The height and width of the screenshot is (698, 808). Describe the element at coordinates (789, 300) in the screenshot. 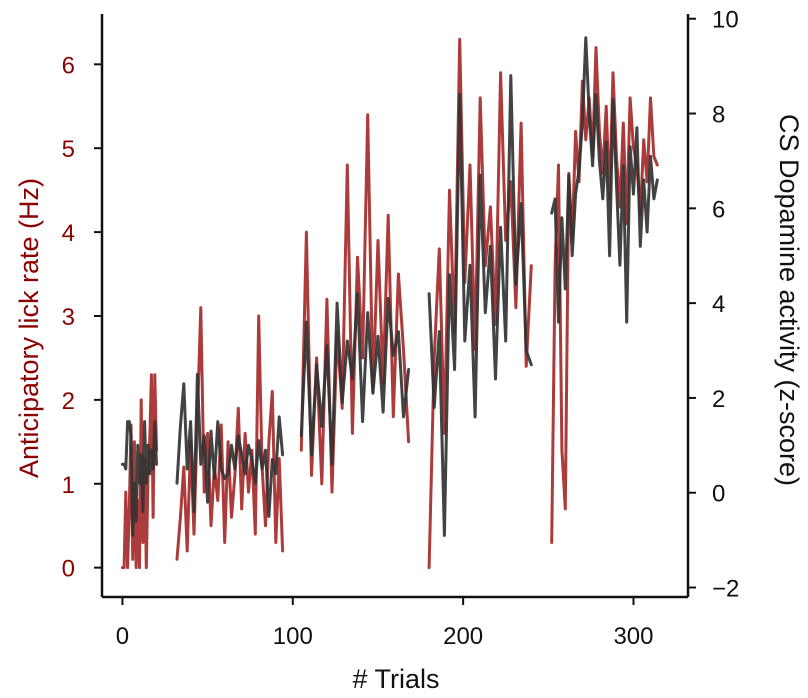

I see `y-axis-label-right: CS Dopamine activity (z-score)` at that location.